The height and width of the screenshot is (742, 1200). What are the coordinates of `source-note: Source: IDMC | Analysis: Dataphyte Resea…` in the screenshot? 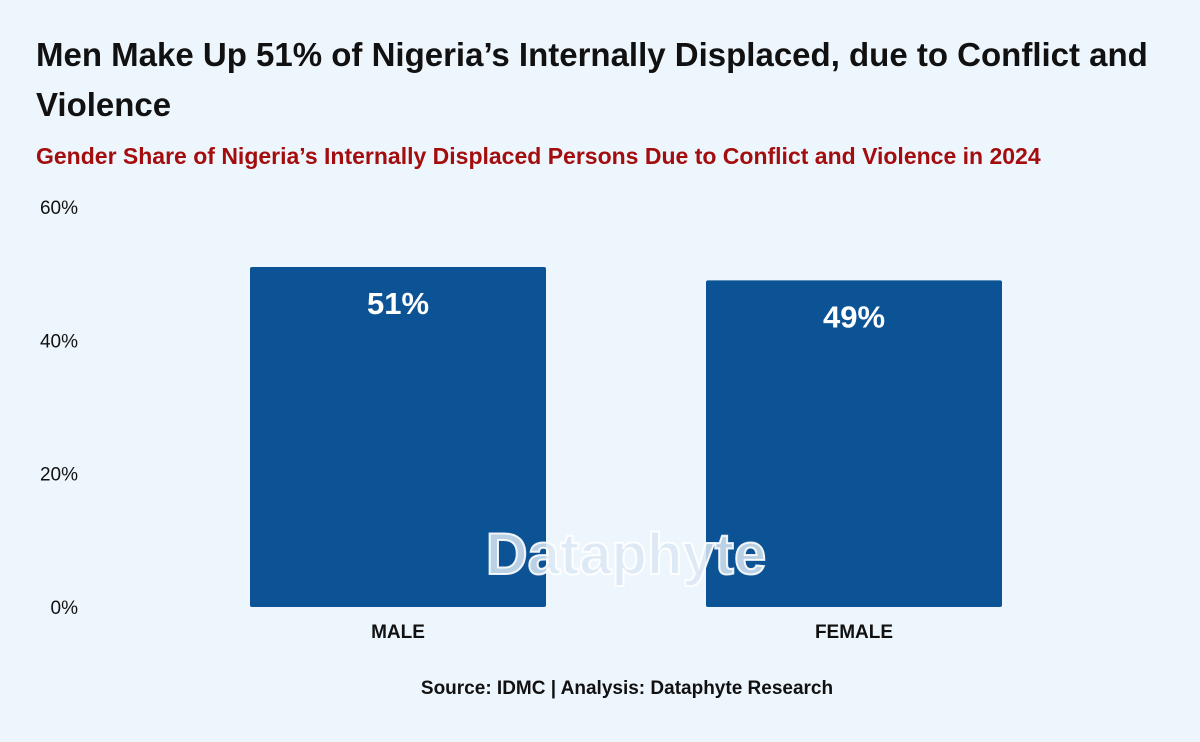 It's located at (627, 688).